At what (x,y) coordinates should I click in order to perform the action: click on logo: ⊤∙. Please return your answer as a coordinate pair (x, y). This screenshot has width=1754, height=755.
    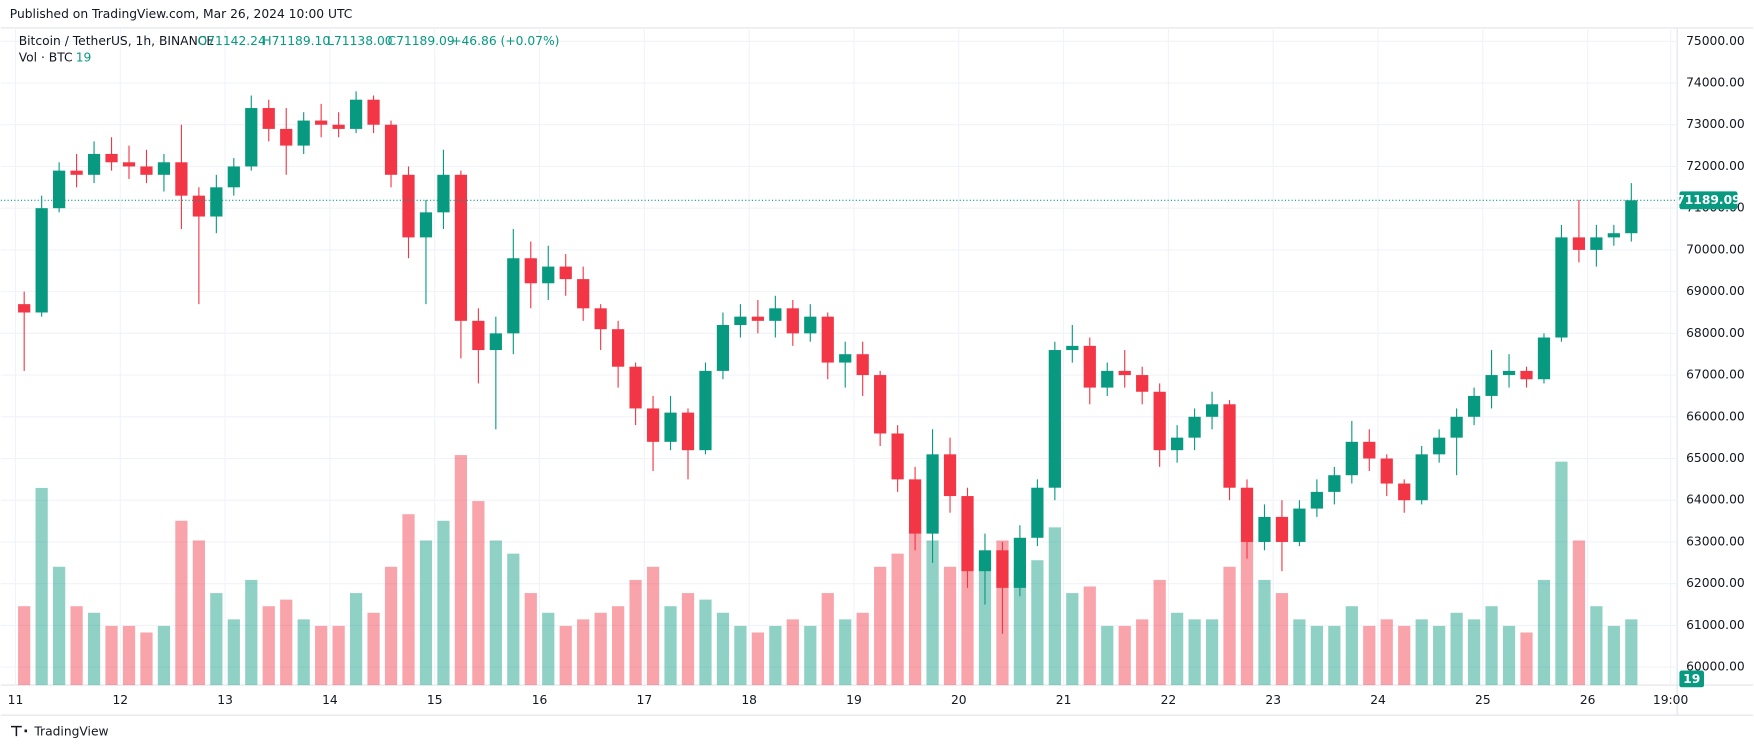
    Looking at the image, I should click on (19, 732).